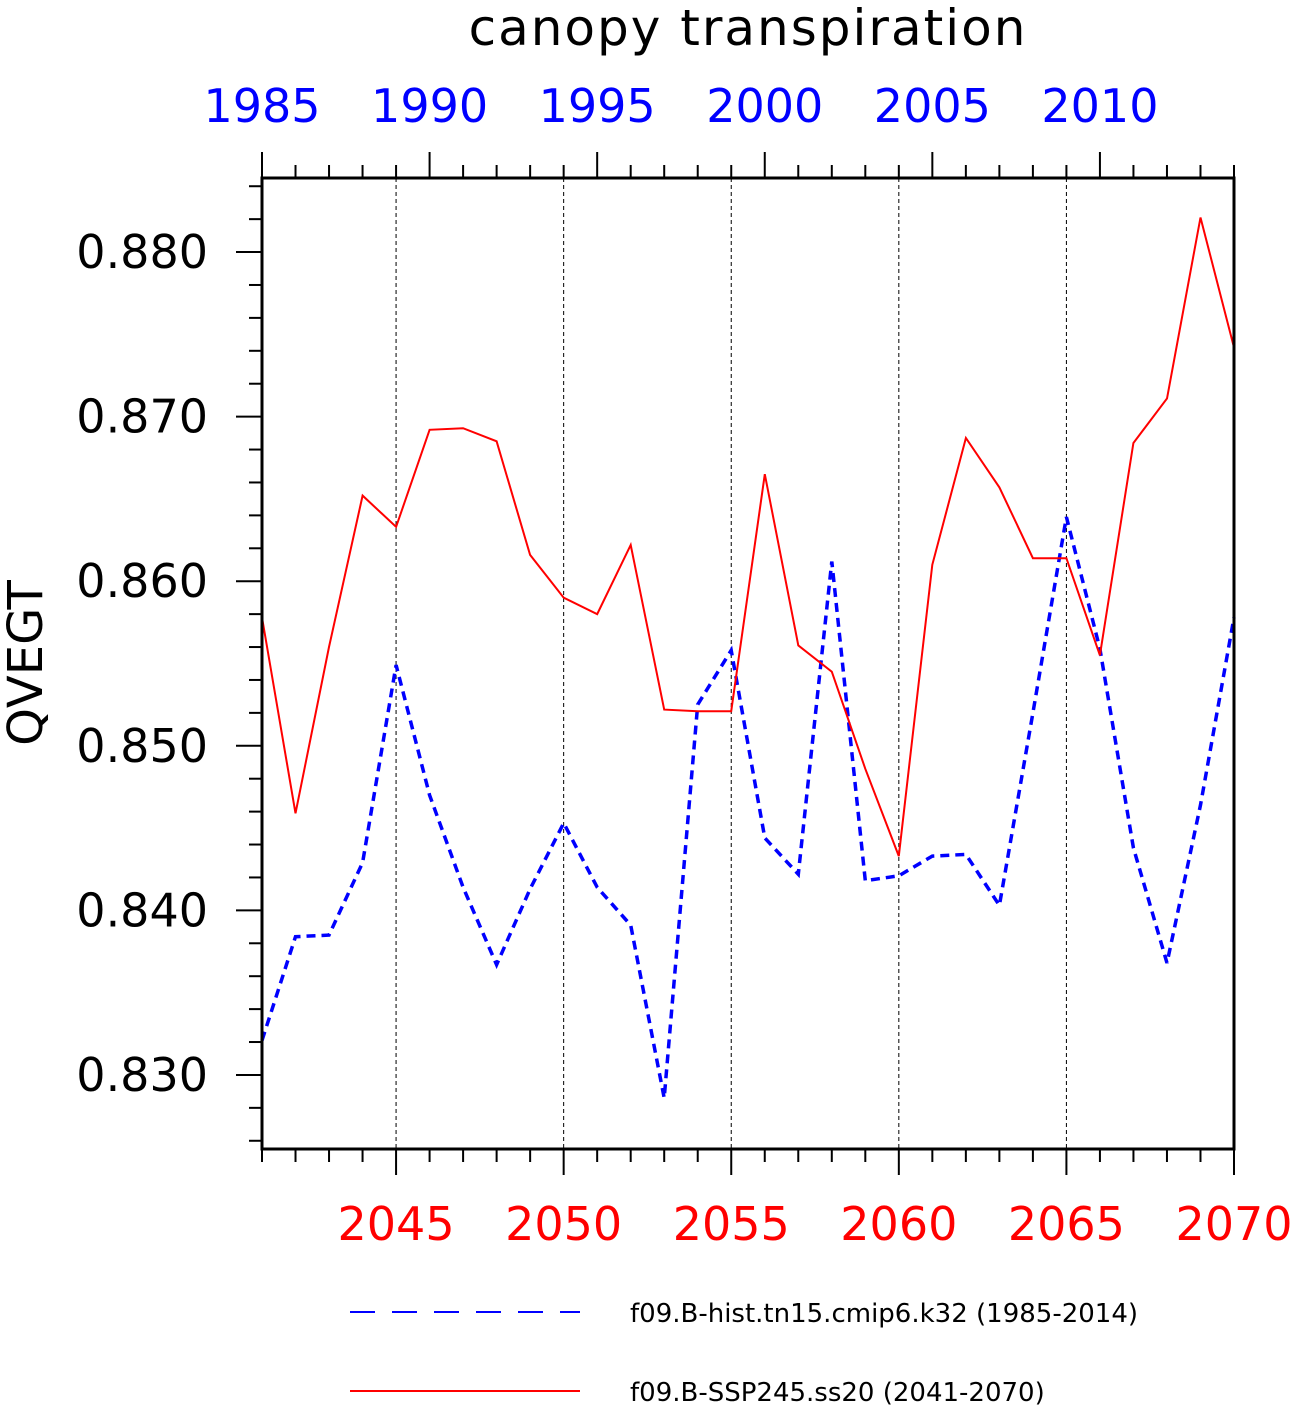 Image resolution: width=1292 pixels, height=1407 pixels. What do you see at coordinates (142, 910) in the screenshot?
I see `y-tick-label: 0.840` at bounding box center [142, 910].